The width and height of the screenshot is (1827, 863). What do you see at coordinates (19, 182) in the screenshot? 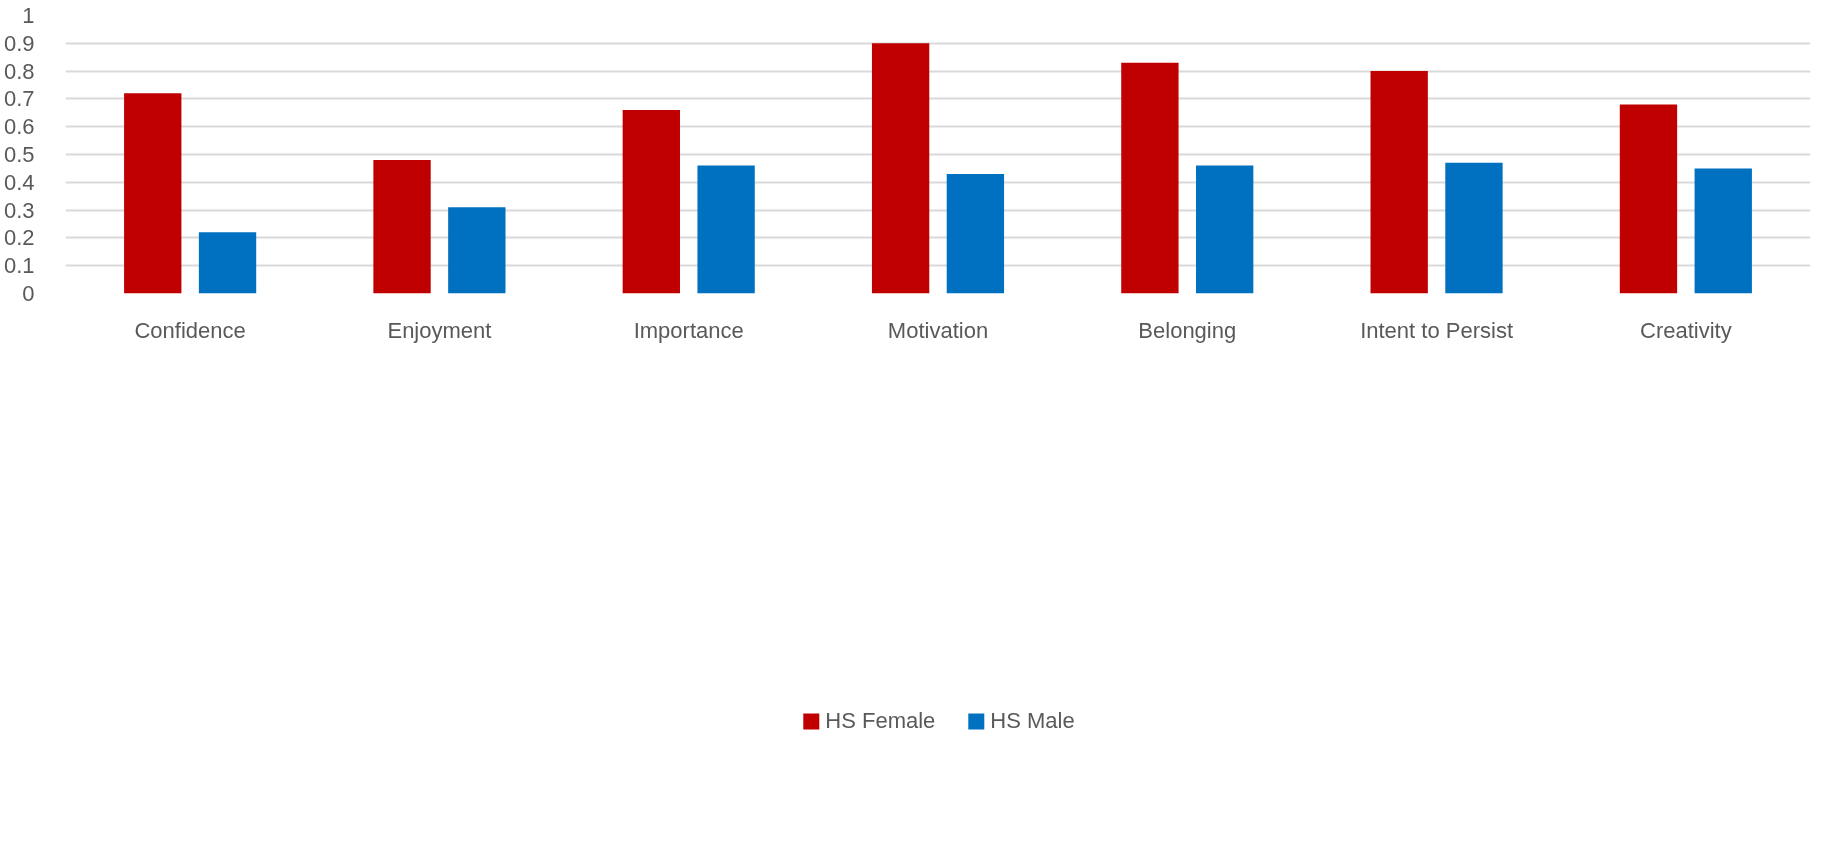
I see `y-tick-label: 0.4` at bounding box center [19, 182].